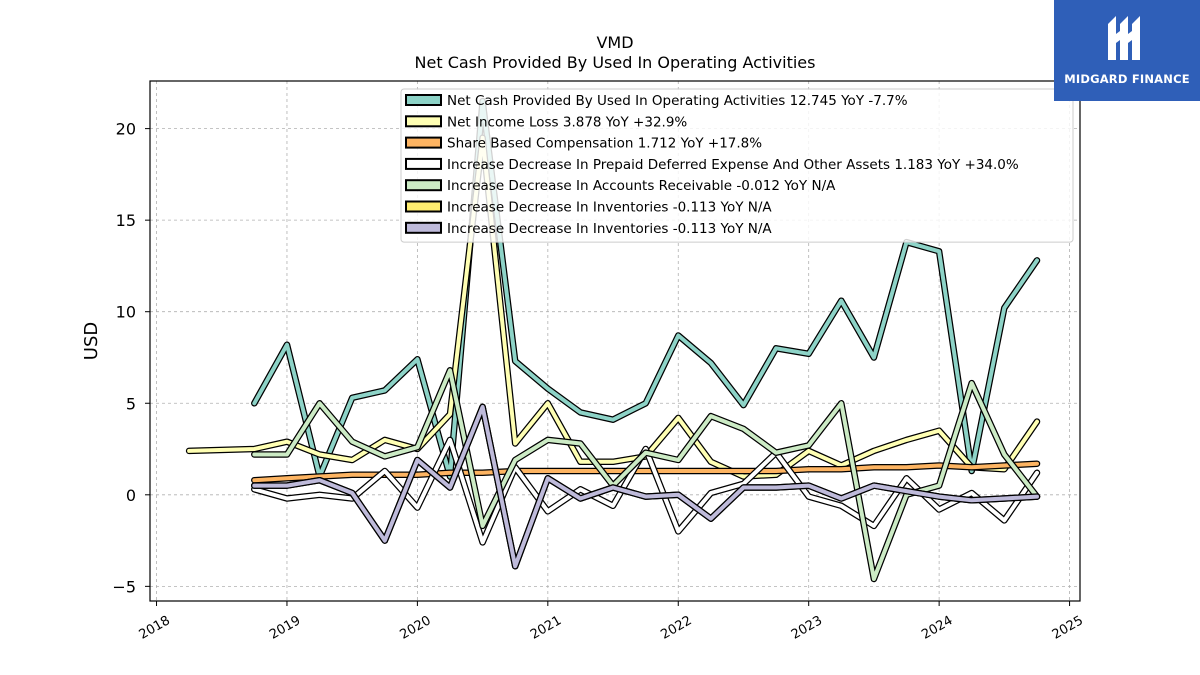  I want to click on y-tick-label: 5, so click(131, 403).